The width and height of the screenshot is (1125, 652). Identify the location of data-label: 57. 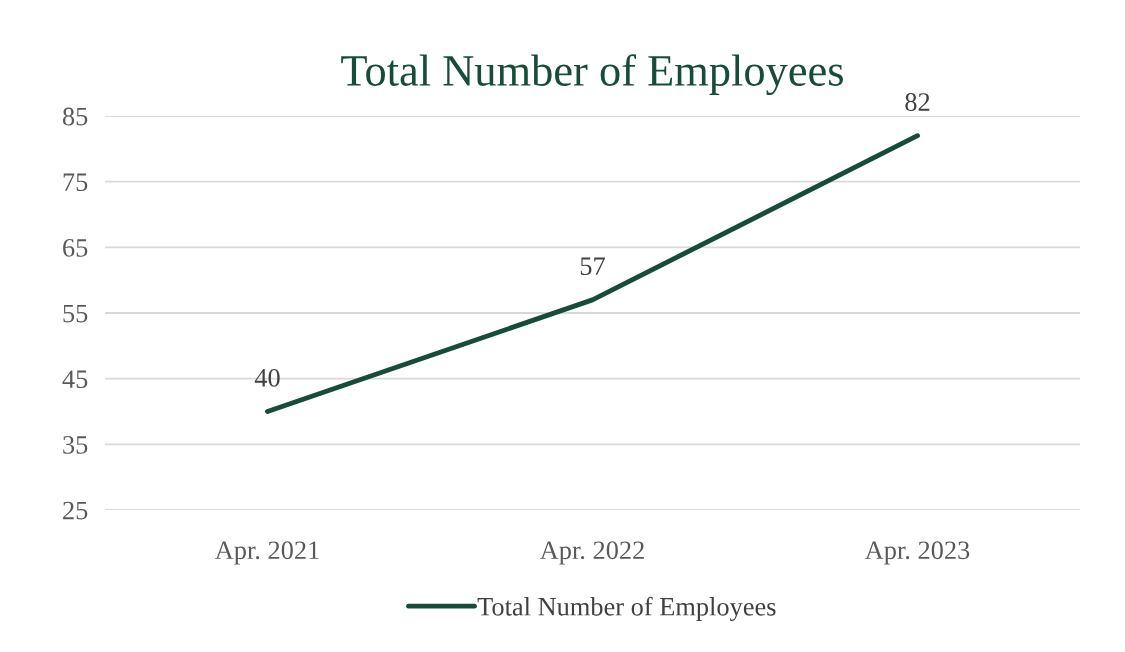
(592, 266).